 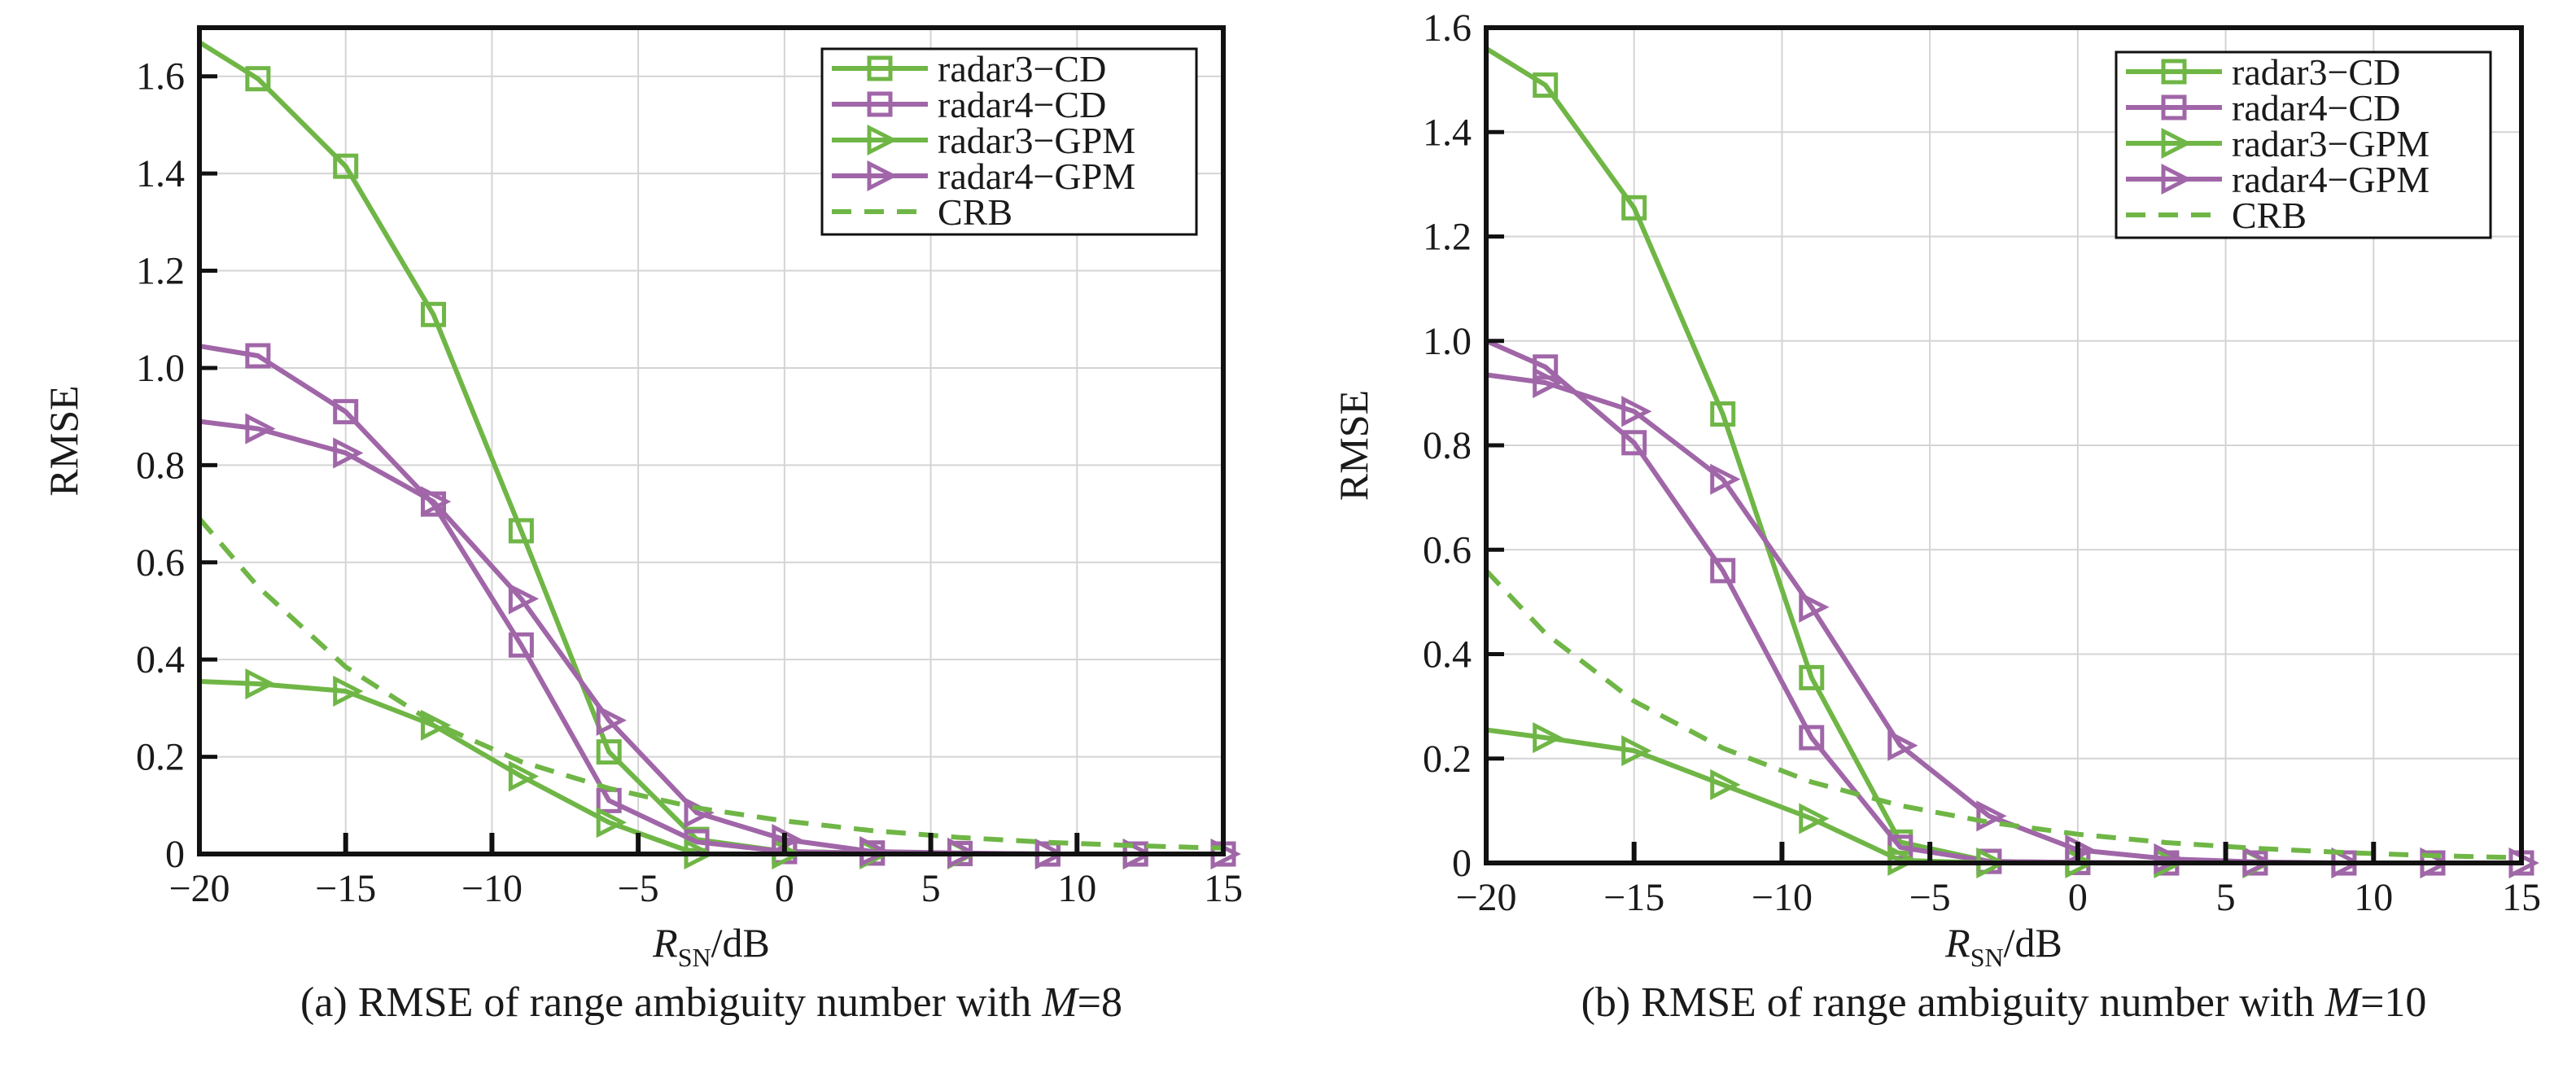 What do you see at coordinates (1957, 943) in the screenshot?
I see `x-axis-label-var: R` at bounding box center [1957, 943].